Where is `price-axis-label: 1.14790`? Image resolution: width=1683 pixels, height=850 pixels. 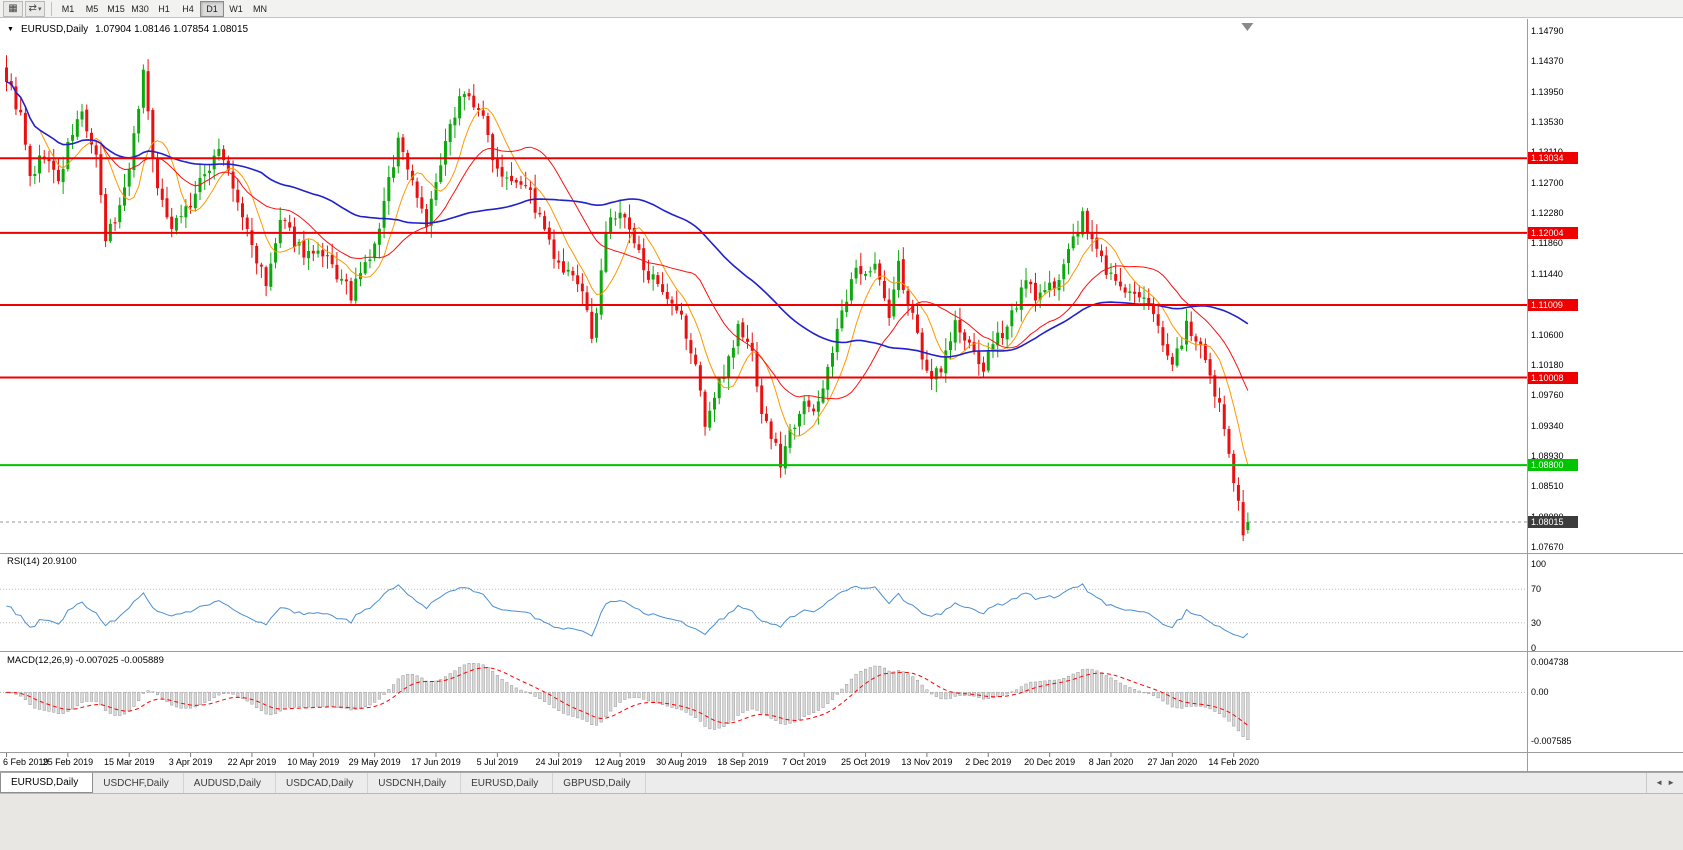
price-axis-label: 1.14790 is located at coordinates (1547, 31).